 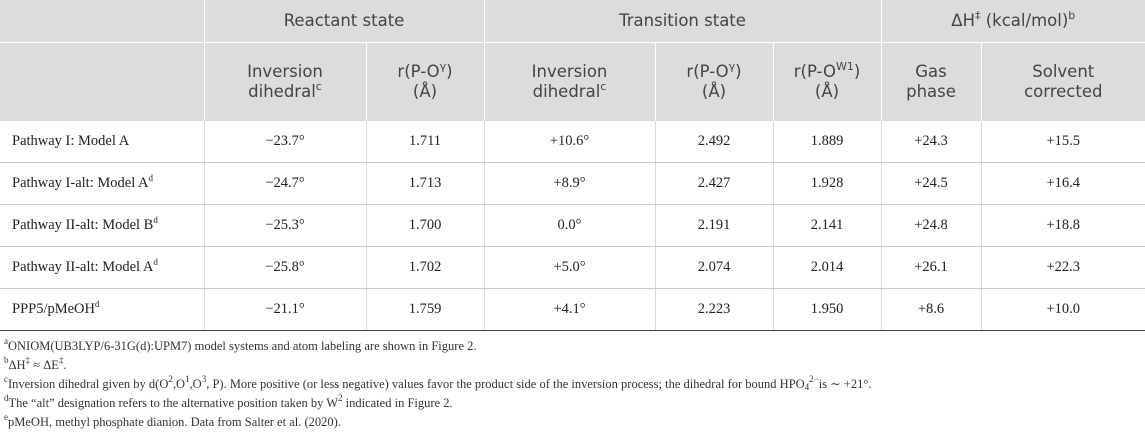 I want to click on cell-transition-rpo: 2.223, so click(x=714, y=309).